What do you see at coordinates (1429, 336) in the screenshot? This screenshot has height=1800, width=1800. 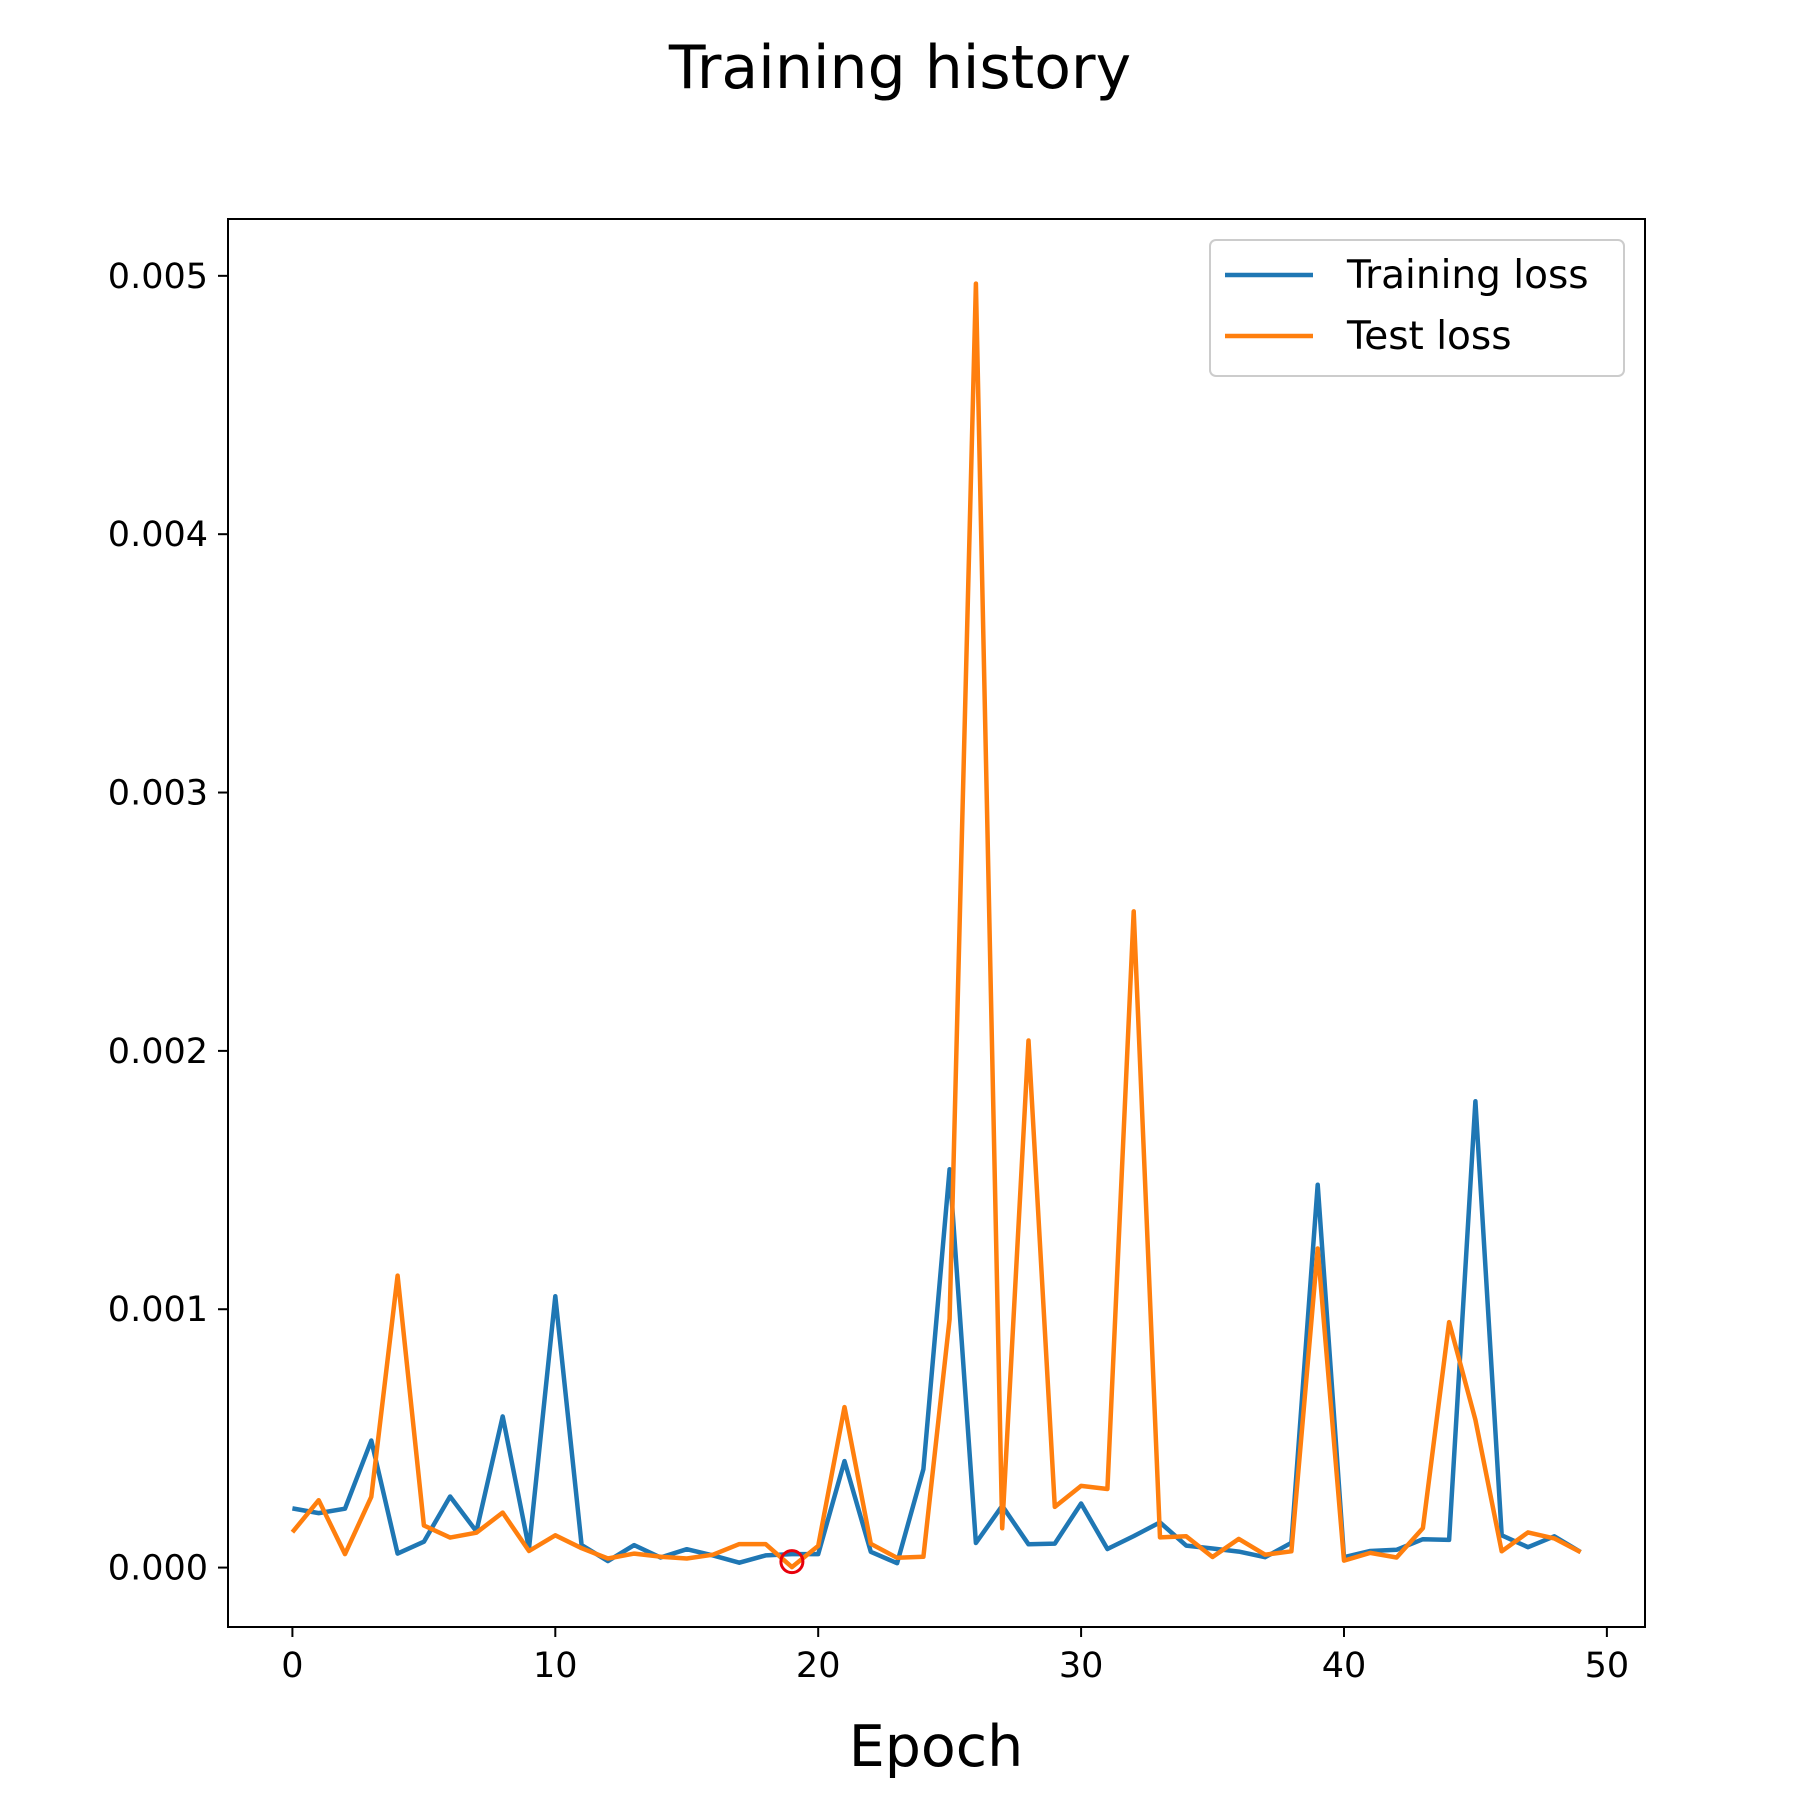 I see `legend-label-test-loss: Test loss` at bounding box center [1429, 336].